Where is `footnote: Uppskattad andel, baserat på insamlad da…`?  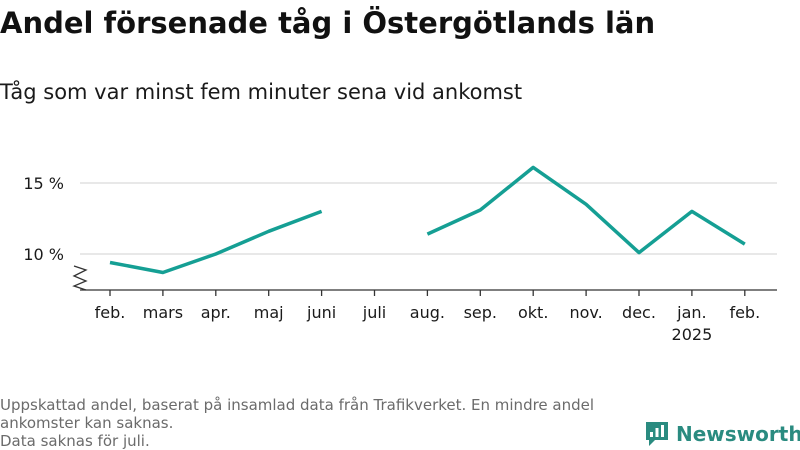
footnote: Uppskattad andel, baserat på insamlad da… is located at coordinates (320, 423).